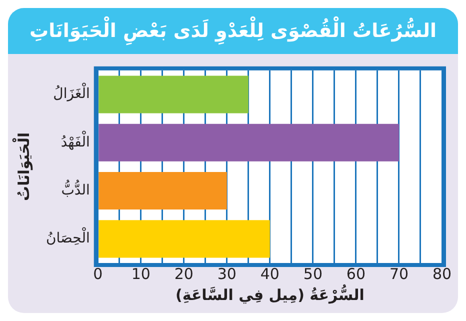  What do you see at coordinates (312, 273) in the screenshot?
I see `x-tick-label: 50` at bounding box center [312, 273].